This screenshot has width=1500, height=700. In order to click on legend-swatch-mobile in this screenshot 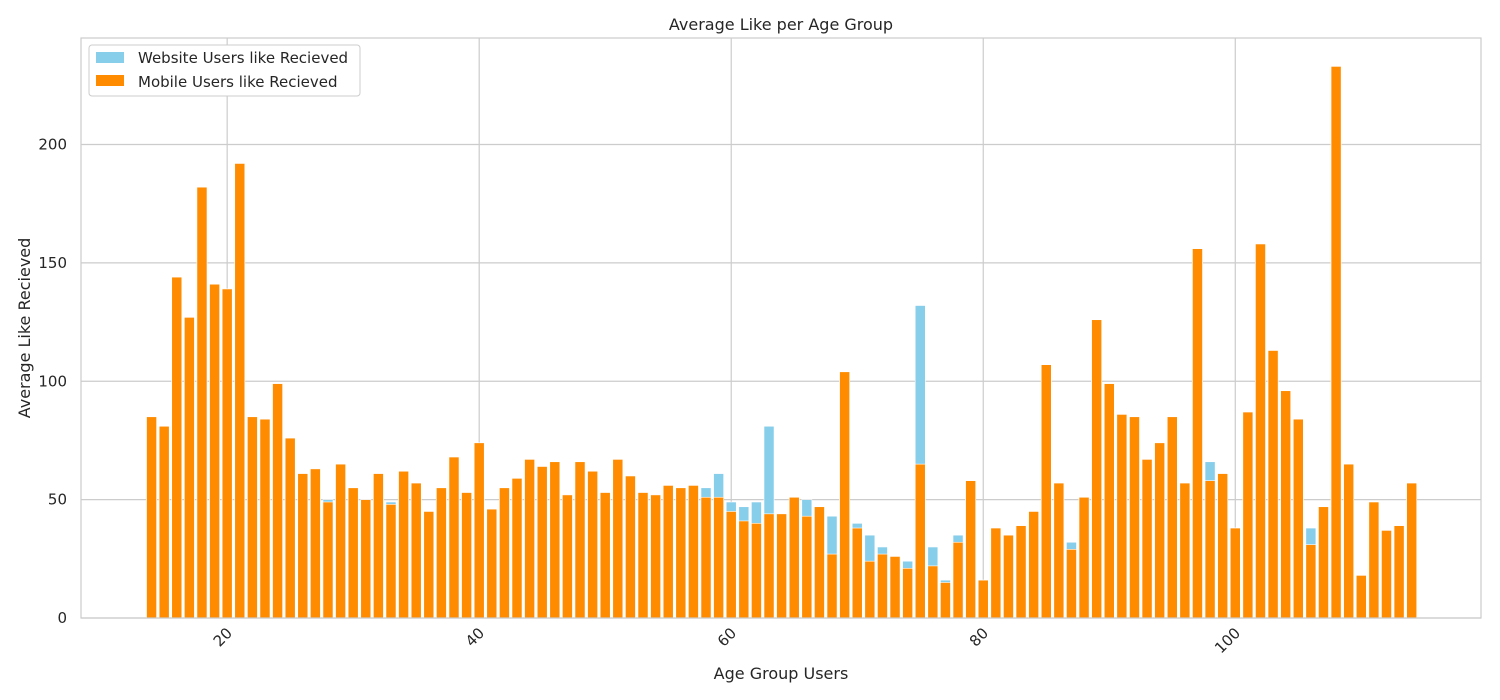, I will do `click(110, 80)`.